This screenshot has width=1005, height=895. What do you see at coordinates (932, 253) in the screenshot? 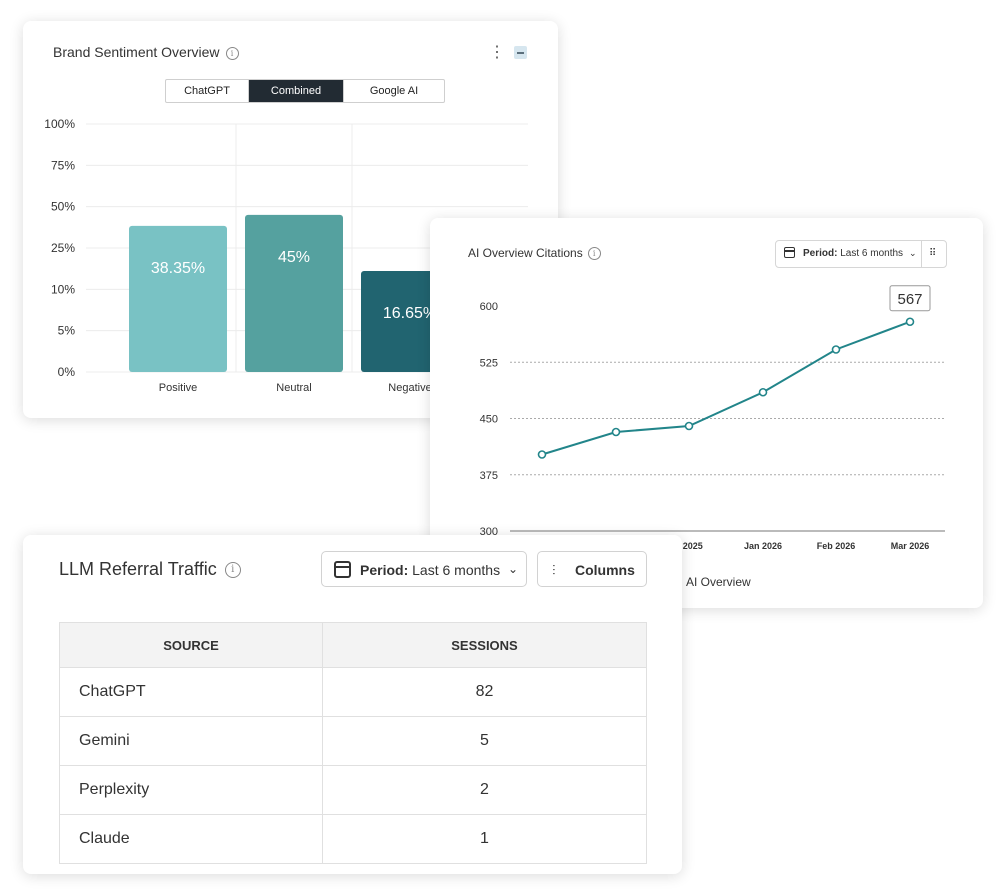
I see `drag-handle-icon: ⠿` at bounding box center [932, 253].